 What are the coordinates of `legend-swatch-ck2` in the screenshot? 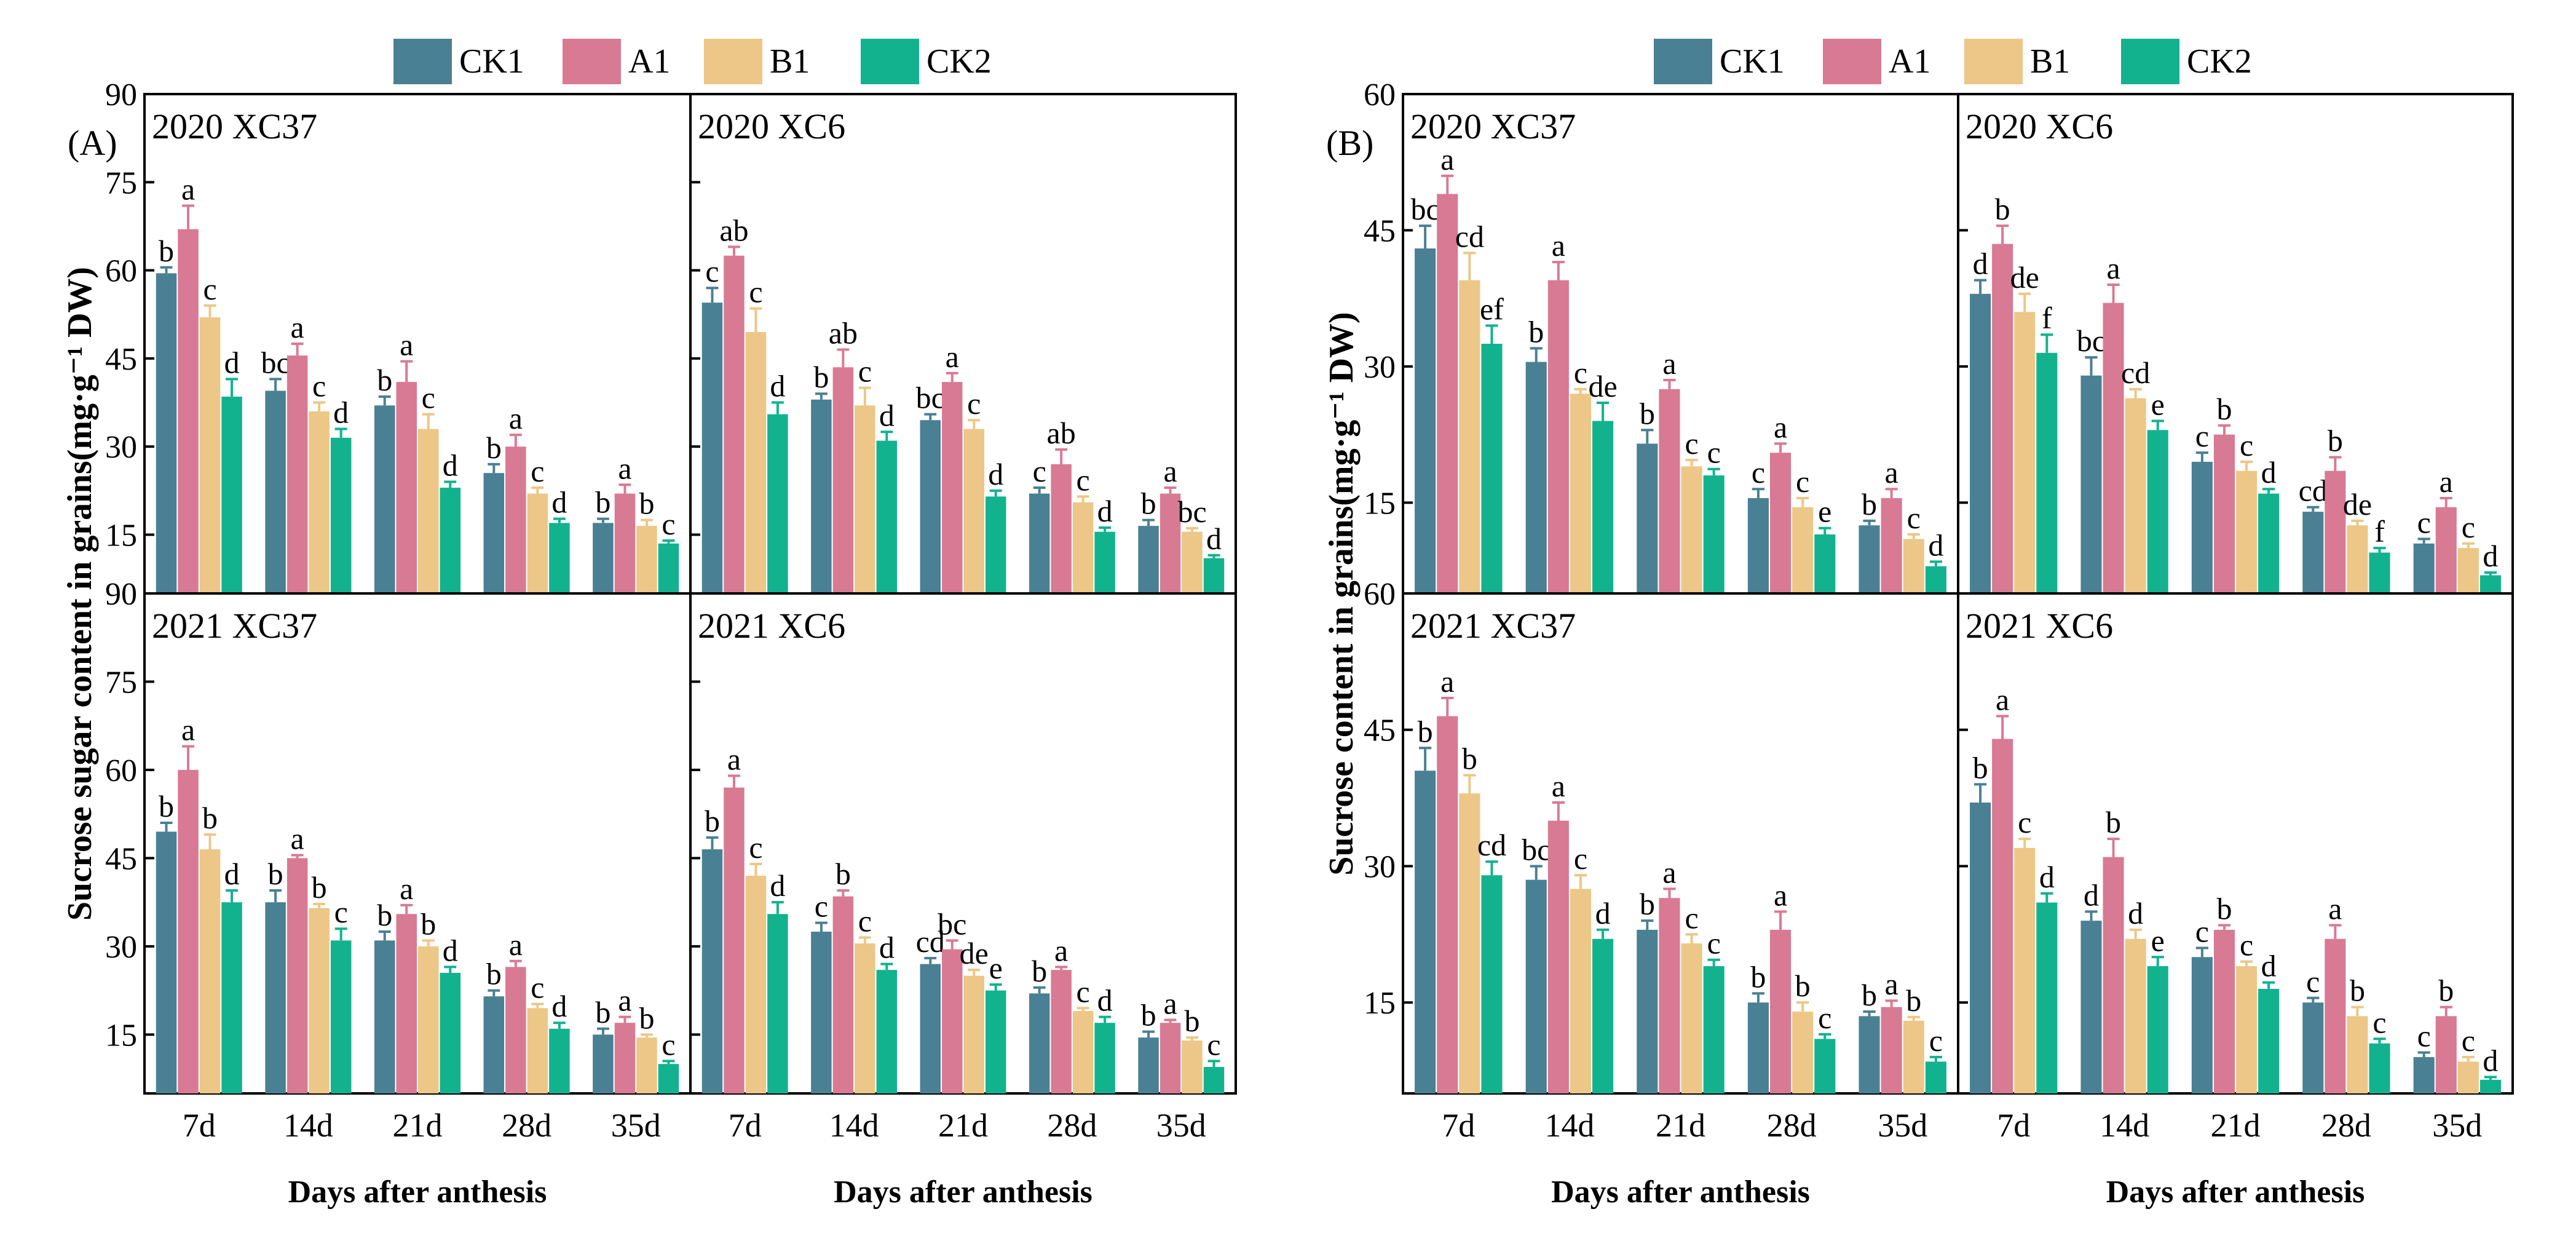 It's located at (2150, 61).